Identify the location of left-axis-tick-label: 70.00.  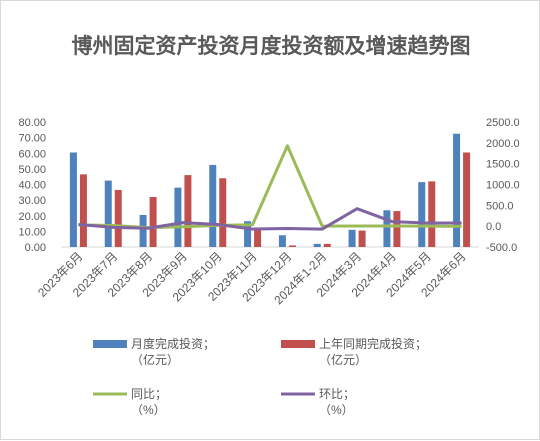
(32, 139).